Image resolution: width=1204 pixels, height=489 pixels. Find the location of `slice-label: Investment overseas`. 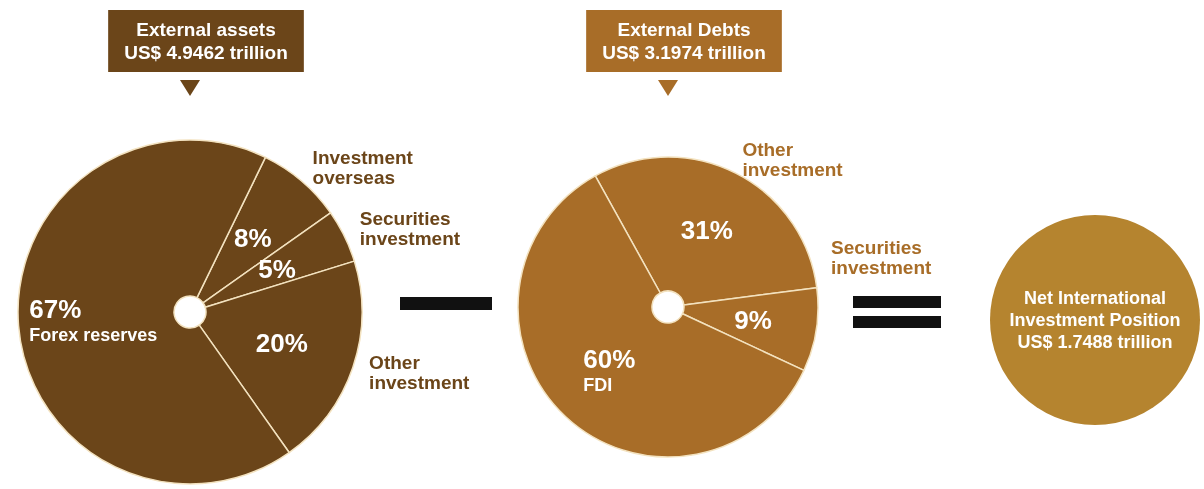

slice-label: Investment overseas is located at coordinates (365, 168).